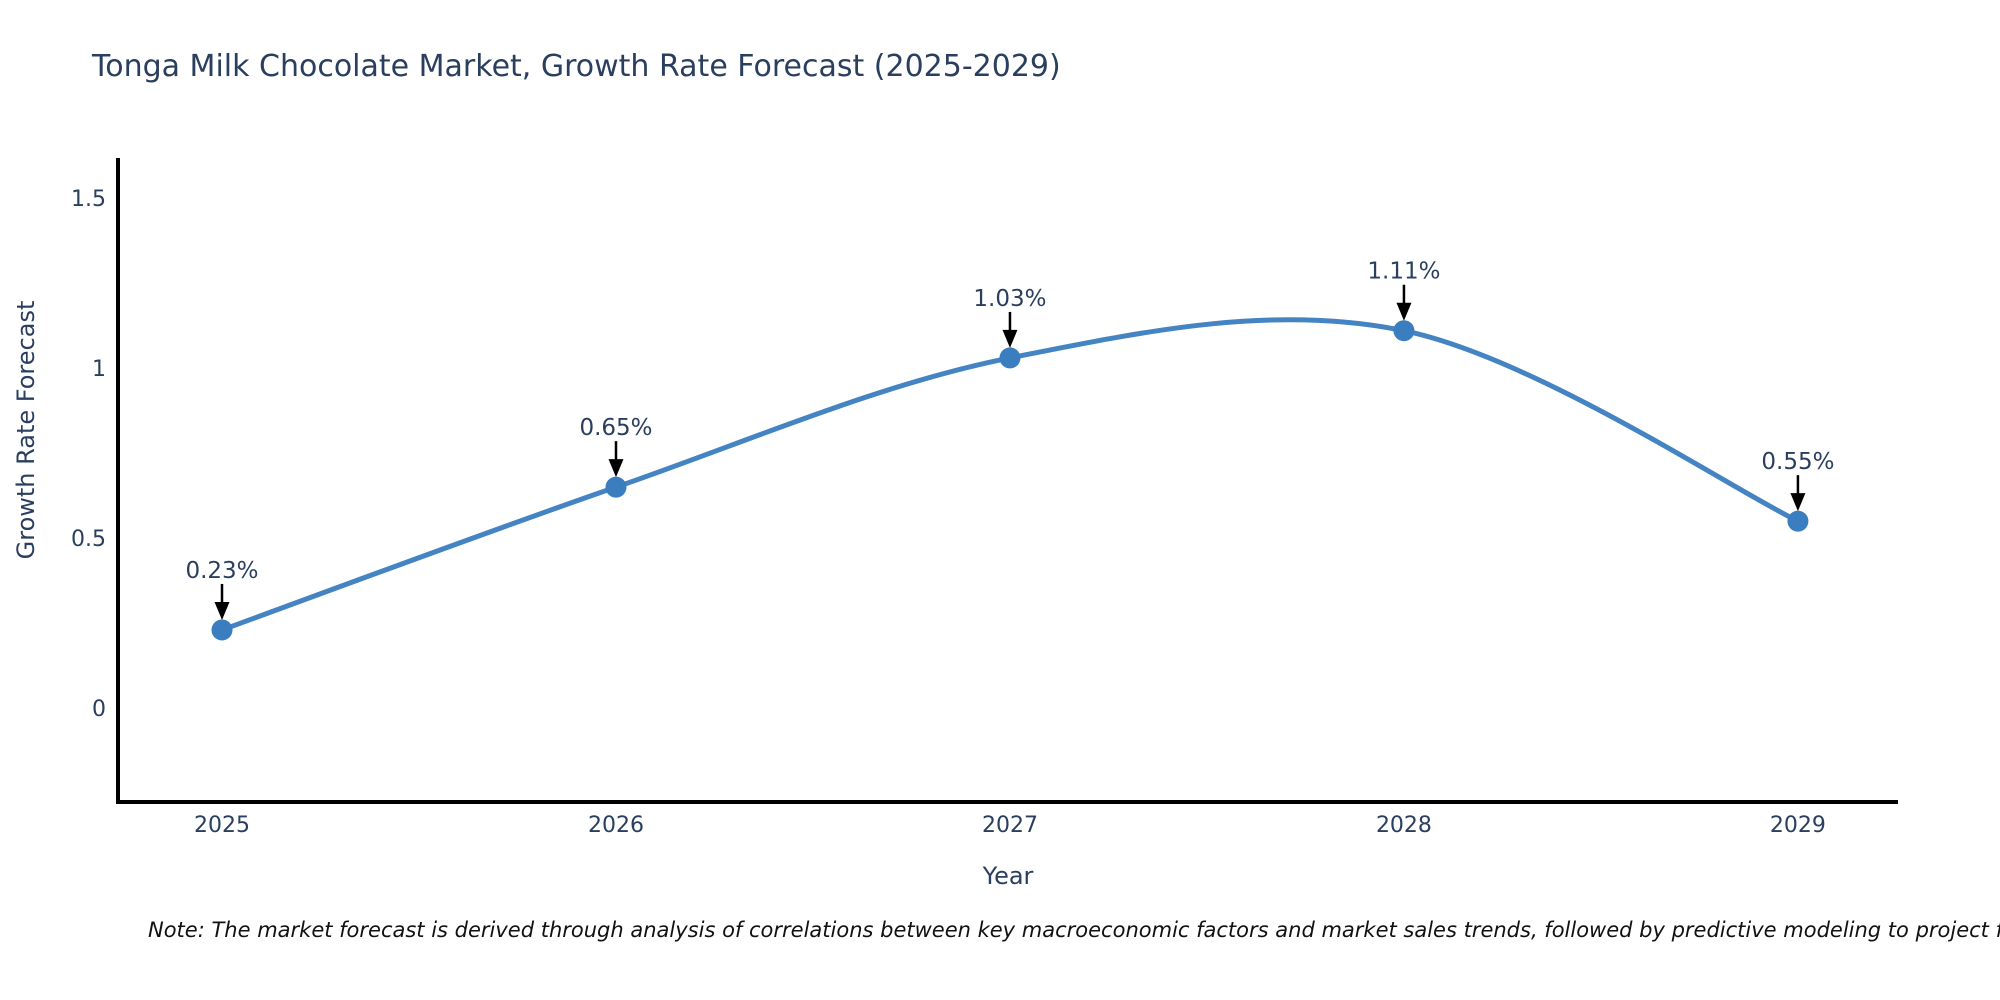 This screenshot has height=1000, width=2000. I want to click on point-annotation-label: 1.03%, so click(1009, 299).